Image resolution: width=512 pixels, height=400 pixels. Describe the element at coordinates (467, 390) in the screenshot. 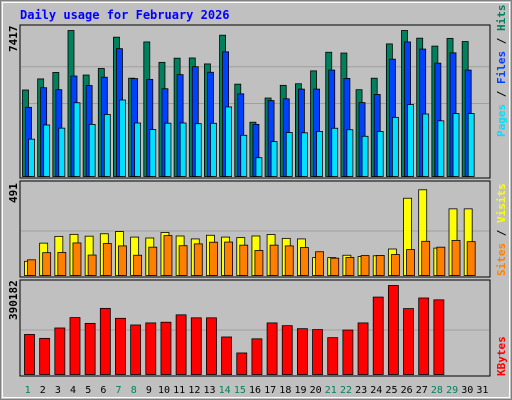

I see `x-tick-label: 30` at that location.